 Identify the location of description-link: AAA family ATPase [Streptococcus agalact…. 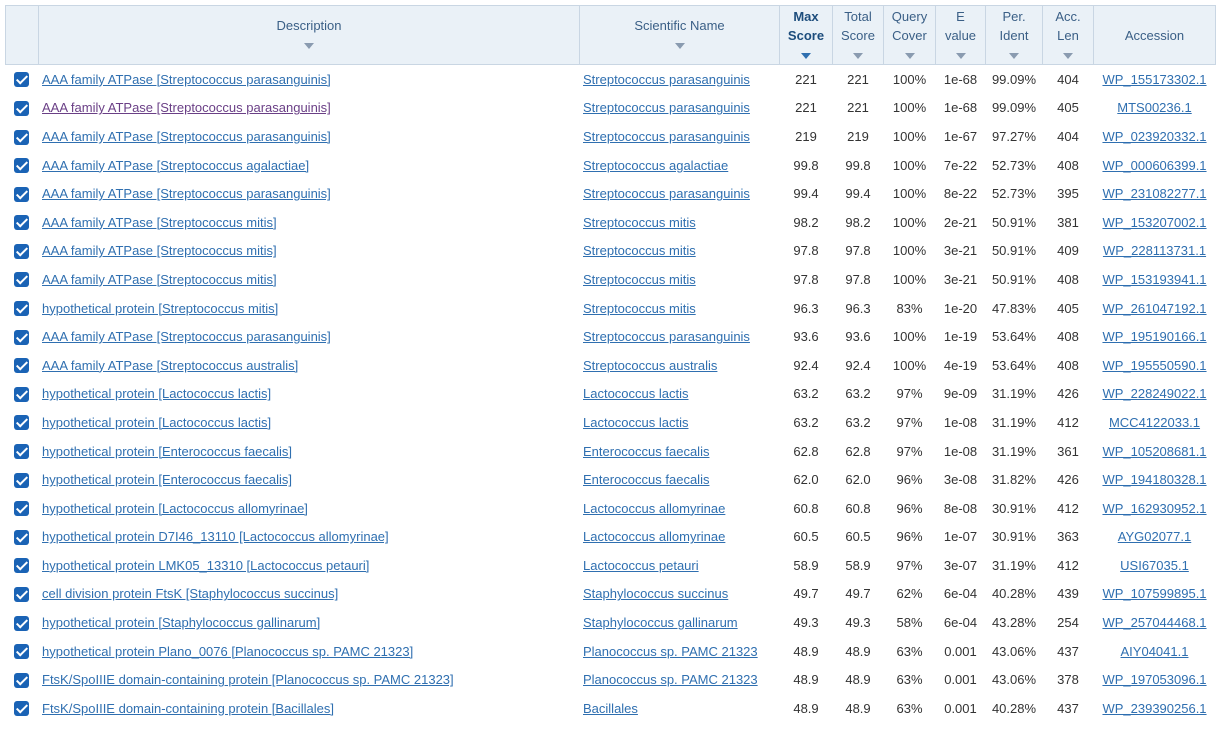
(176, 165).